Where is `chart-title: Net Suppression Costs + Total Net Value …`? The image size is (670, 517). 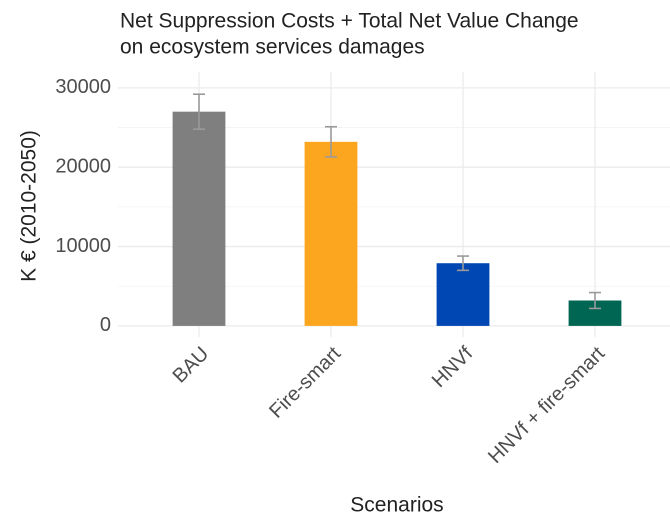 chart-title: Net Suppression Costs + Total Net Value … is located at coordinates (349, 21).